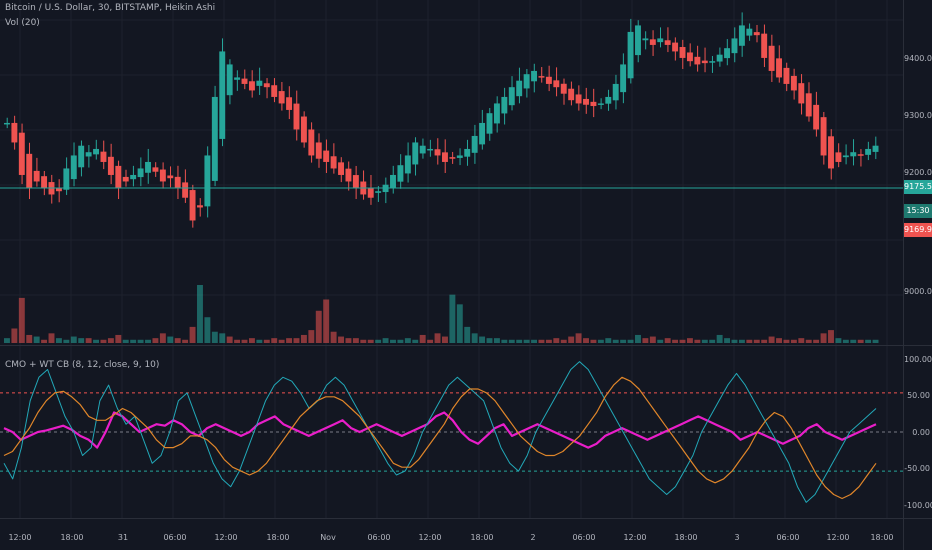 The image size is (932, 550). Describe the element at coordinates (918, 291) in the screenshot. I see `price-tick: 9000.00` at that location.